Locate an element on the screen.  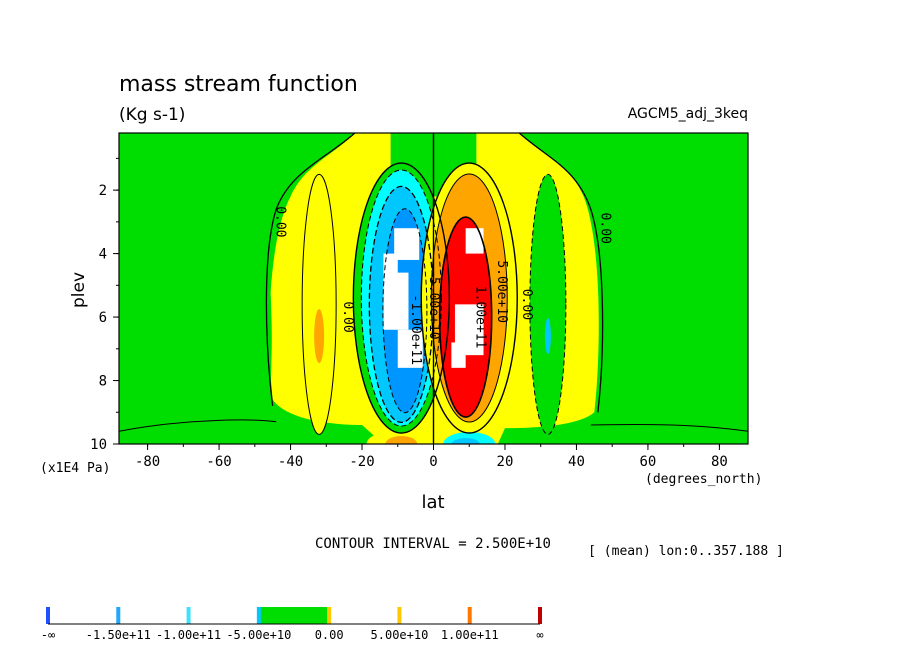
dataset-name: AGCM5_adj_3keq is located at coordinates (688, 114).